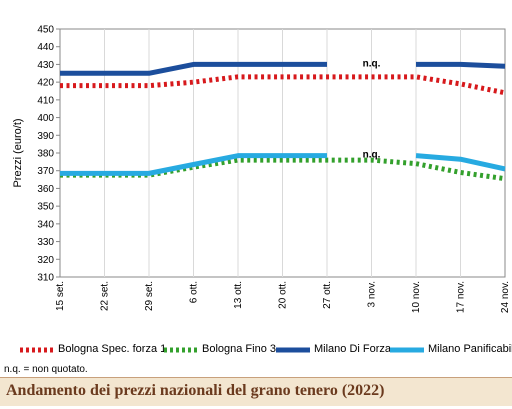 The width and height of the screenshot is (512, 409). What do you see at coordinates (238, 295) in the screenshot?
I see `x-tick-label: 13 ott.` at bounding box center [238, 295].